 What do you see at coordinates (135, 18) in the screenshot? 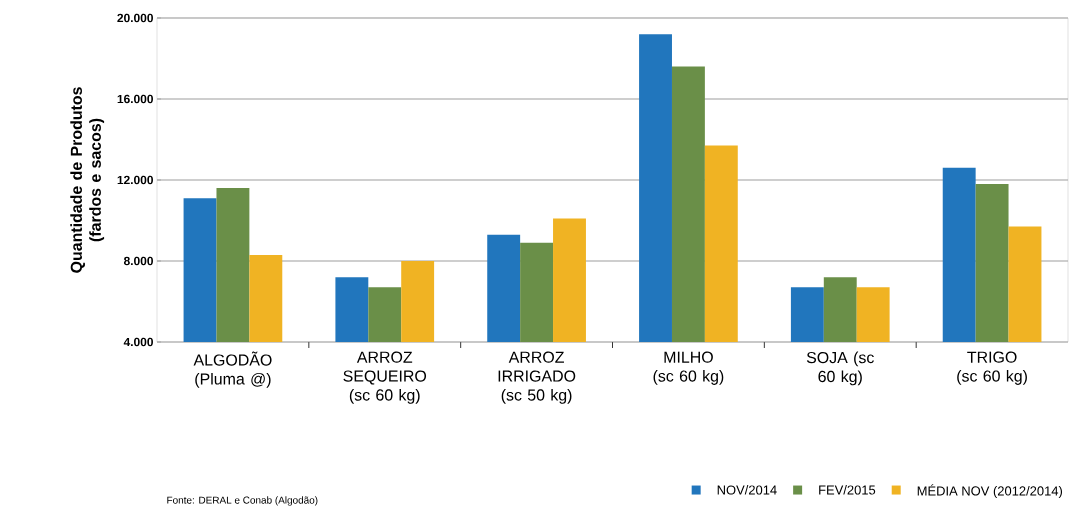
I see `y-tick-label: 20.000` at bounding box center [135, 18].